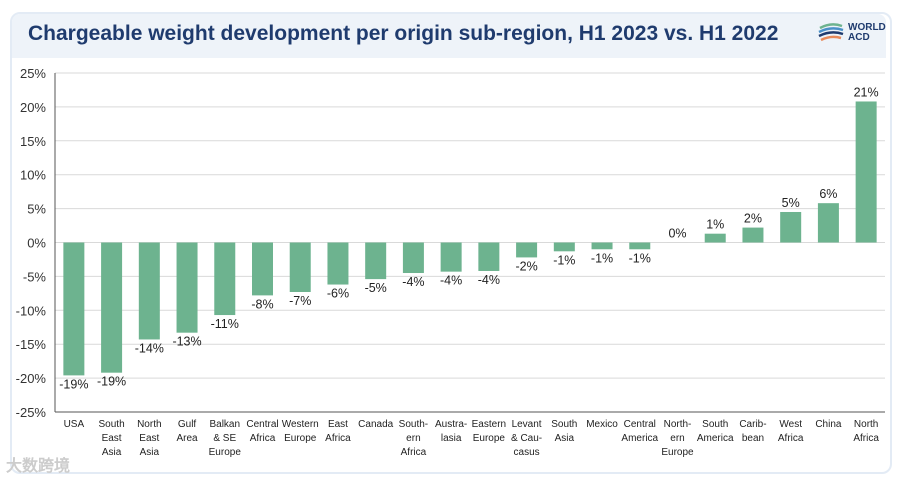 The width and height of the screenshot is (900, 478). Describe the element at coordinates (831, 32) in the screenshot. I see `globe-swoosh-icon` at that location.